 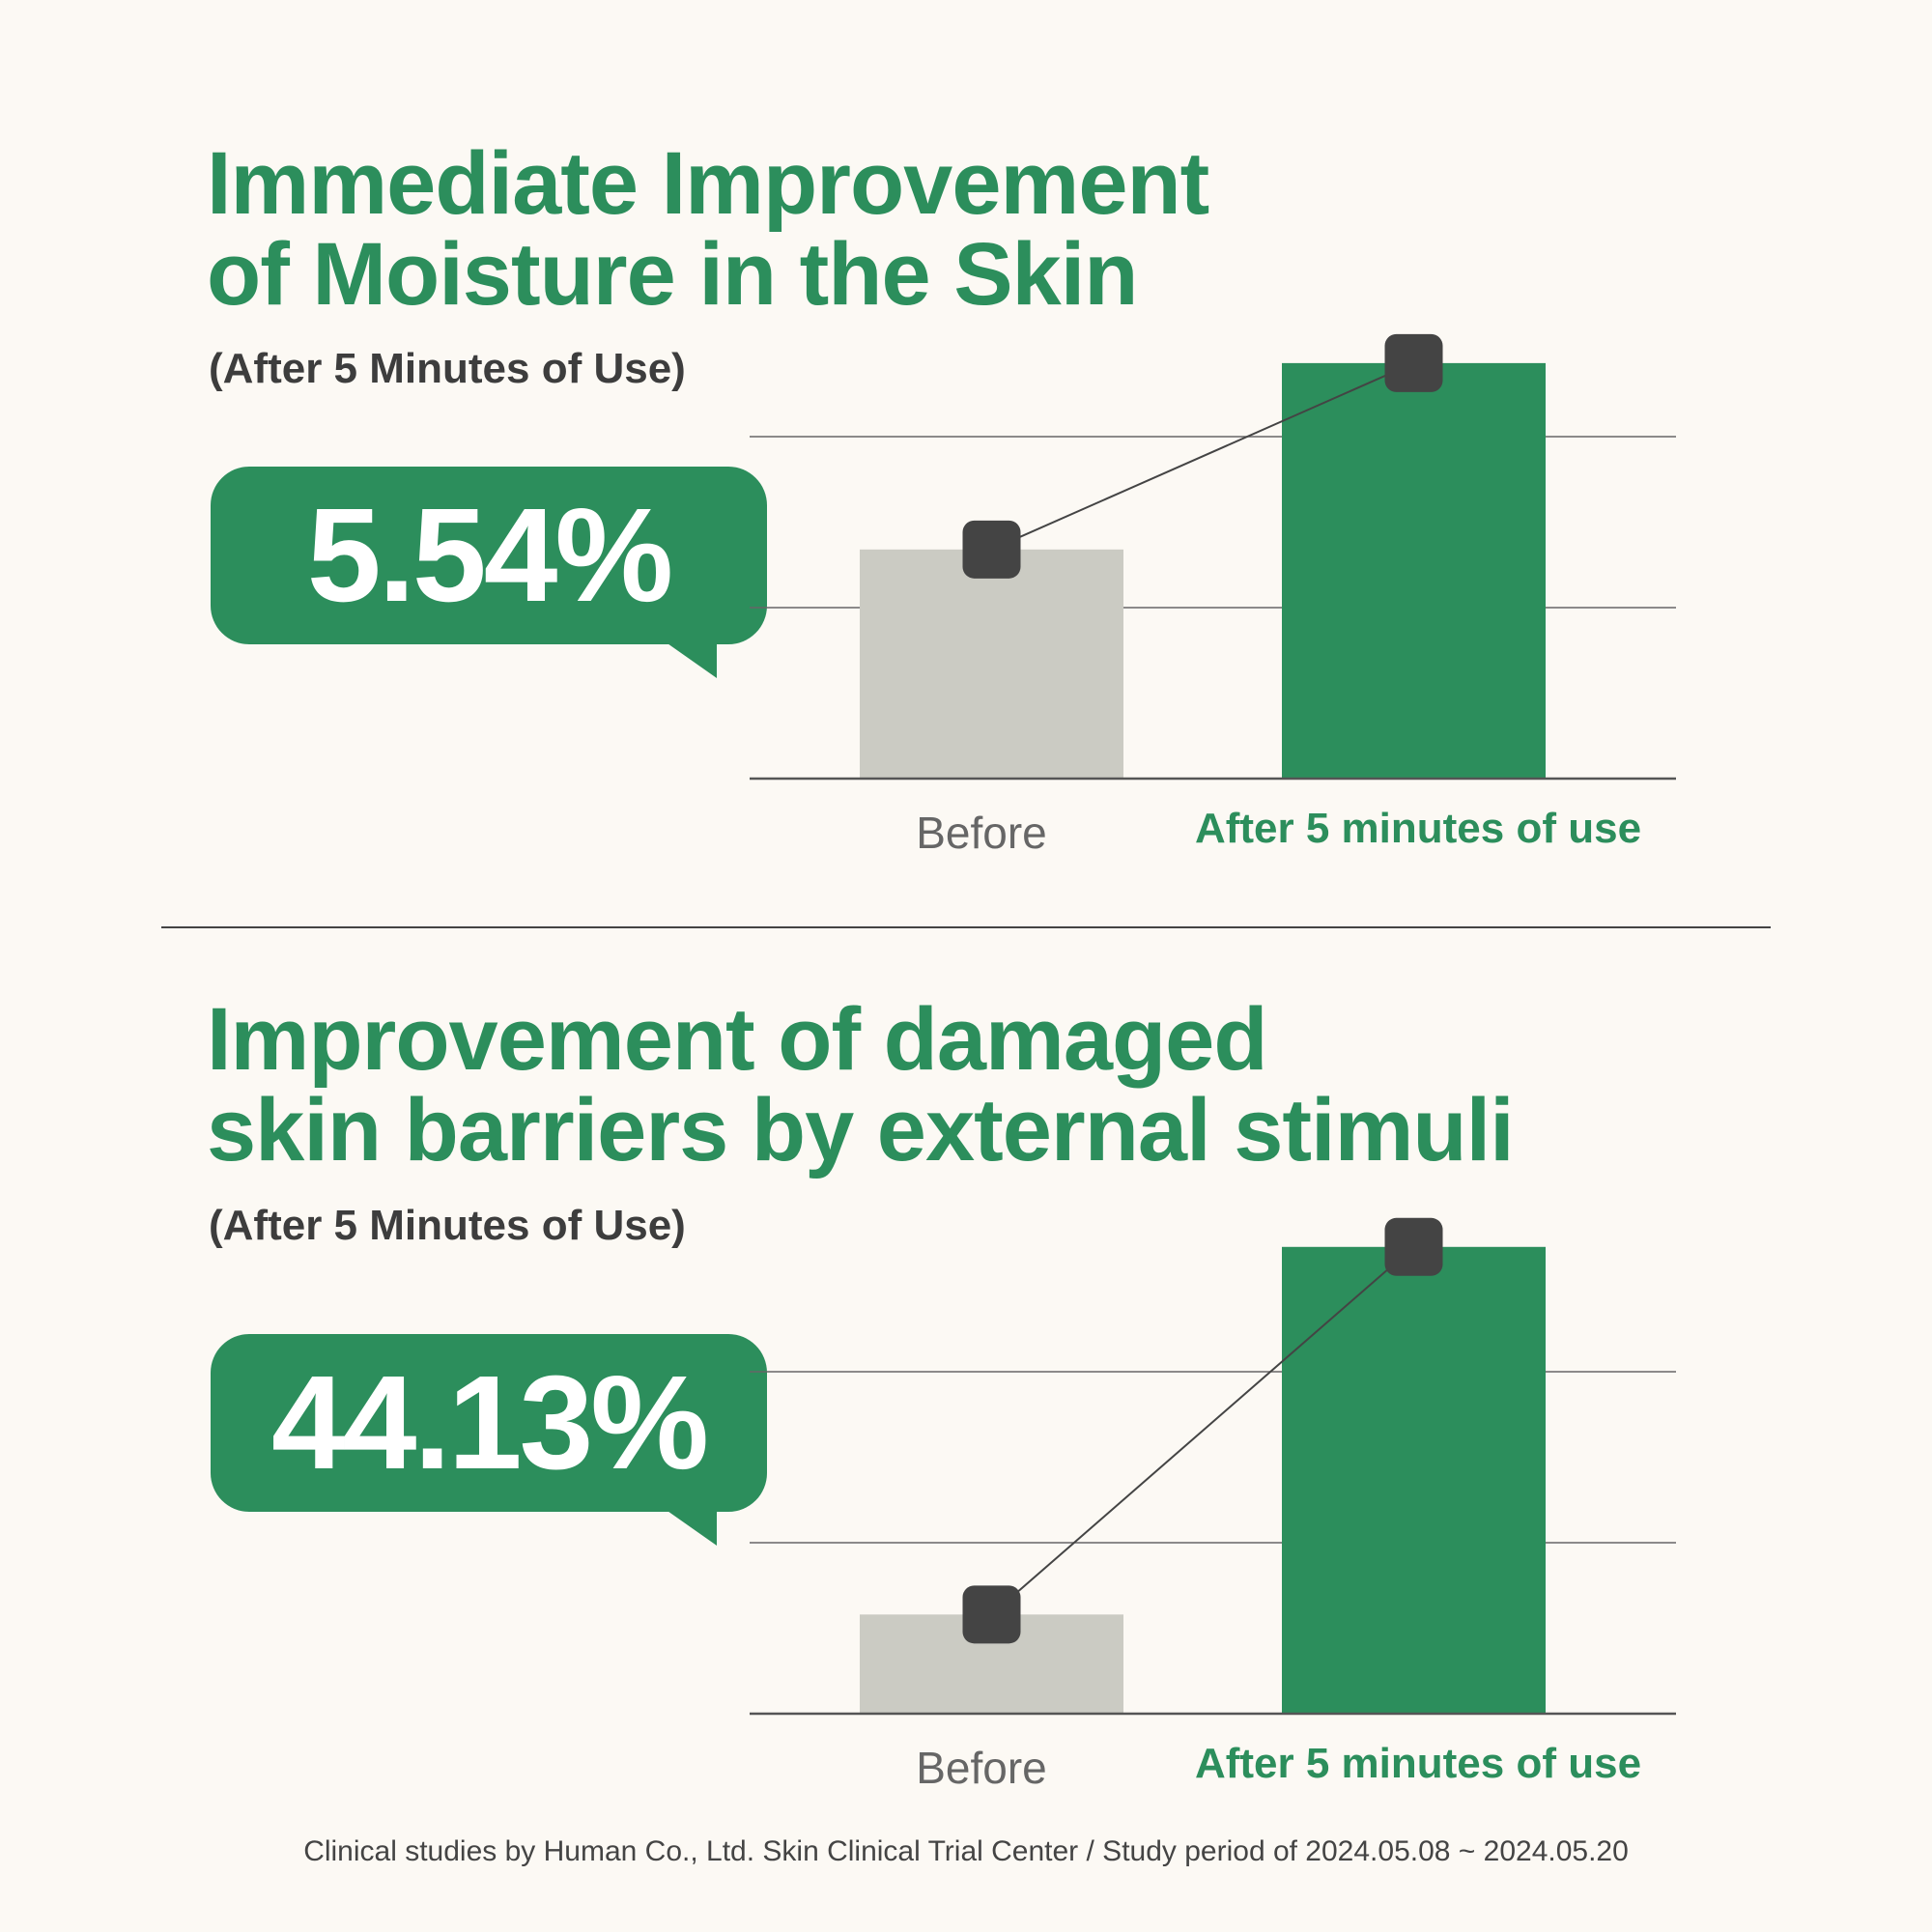 I want to click on section2-callout-bubble: 44.13%, so click(x=489, y=1423).